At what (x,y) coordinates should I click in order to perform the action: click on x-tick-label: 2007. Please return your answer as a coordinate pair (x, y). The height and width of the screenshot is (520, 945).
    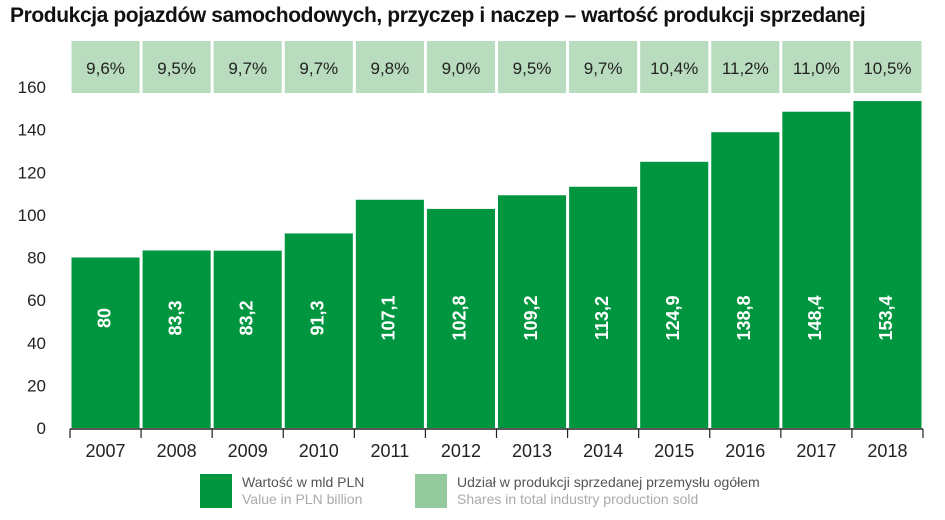
    Looking at the image, I should click on (106, 451).